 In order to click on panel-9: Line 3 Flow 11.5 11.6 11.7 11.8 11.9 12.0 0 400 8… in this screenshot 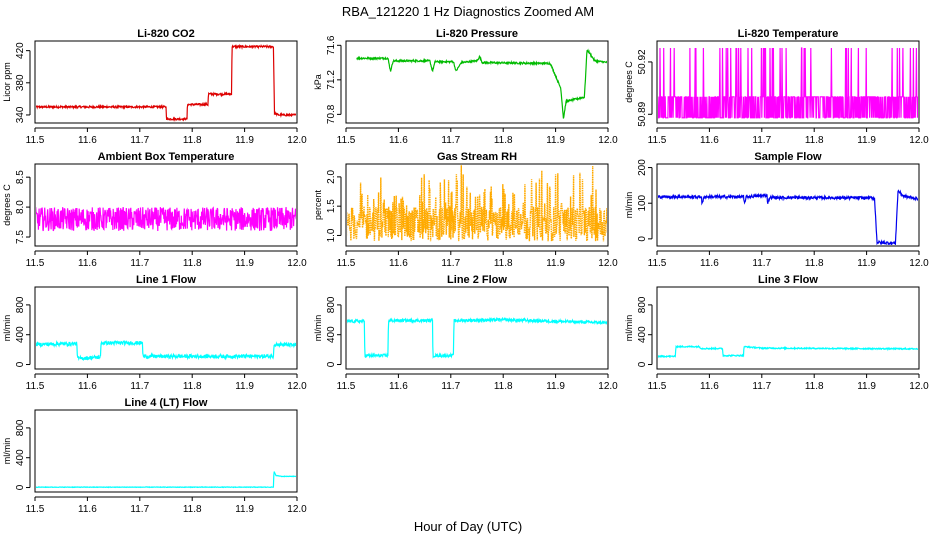, I will do `click(776, 333)`.